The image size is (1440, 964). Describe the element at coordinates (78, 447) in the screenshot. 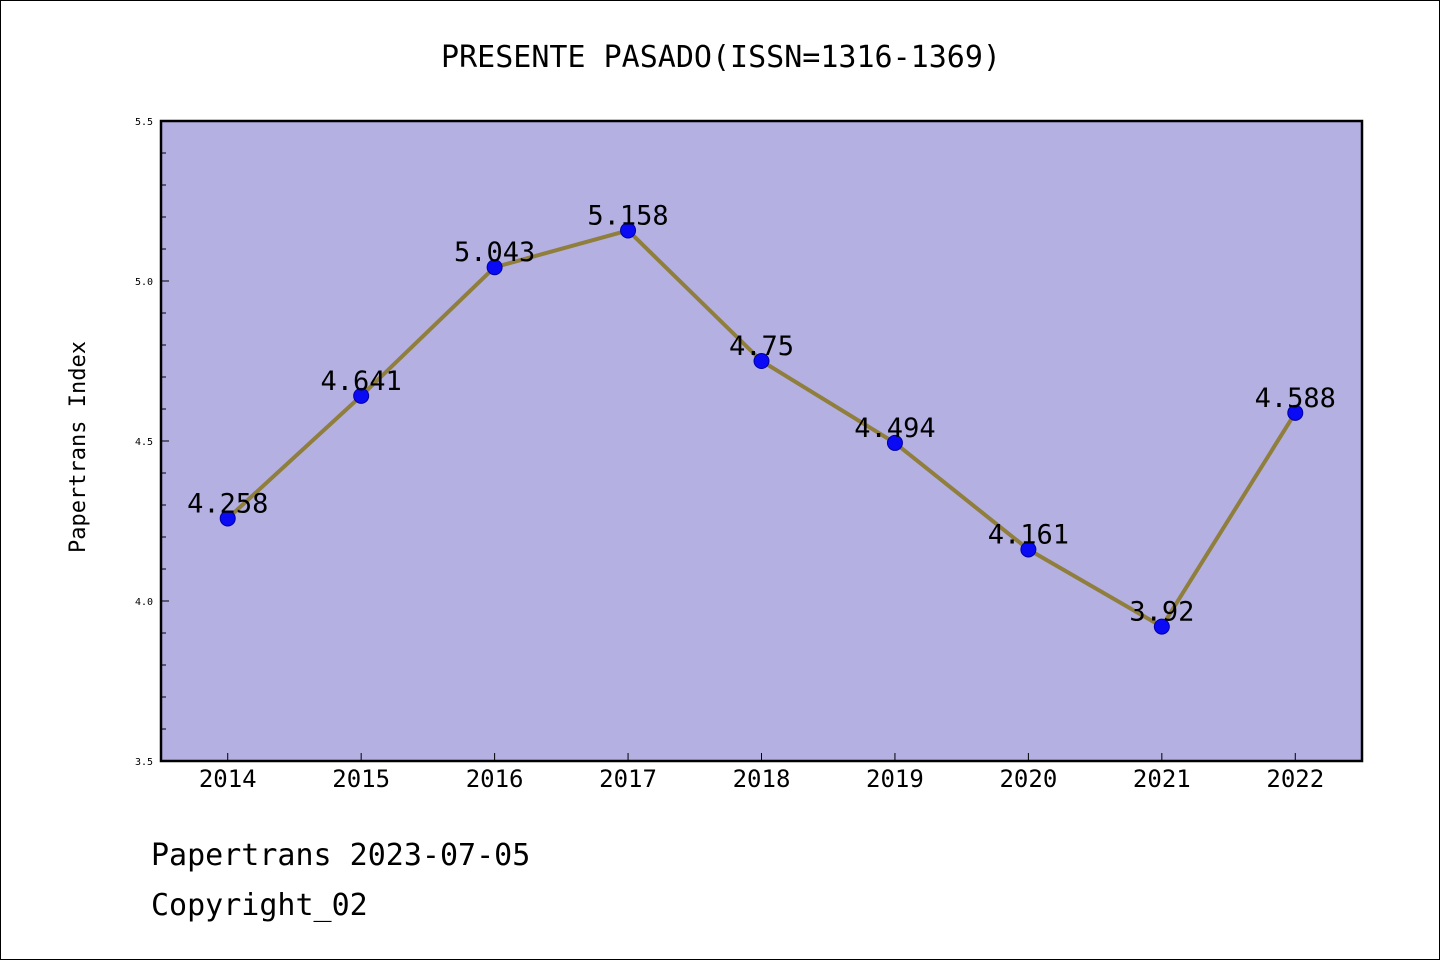

I see `y-axis-label: Papertrans Index` at that location.